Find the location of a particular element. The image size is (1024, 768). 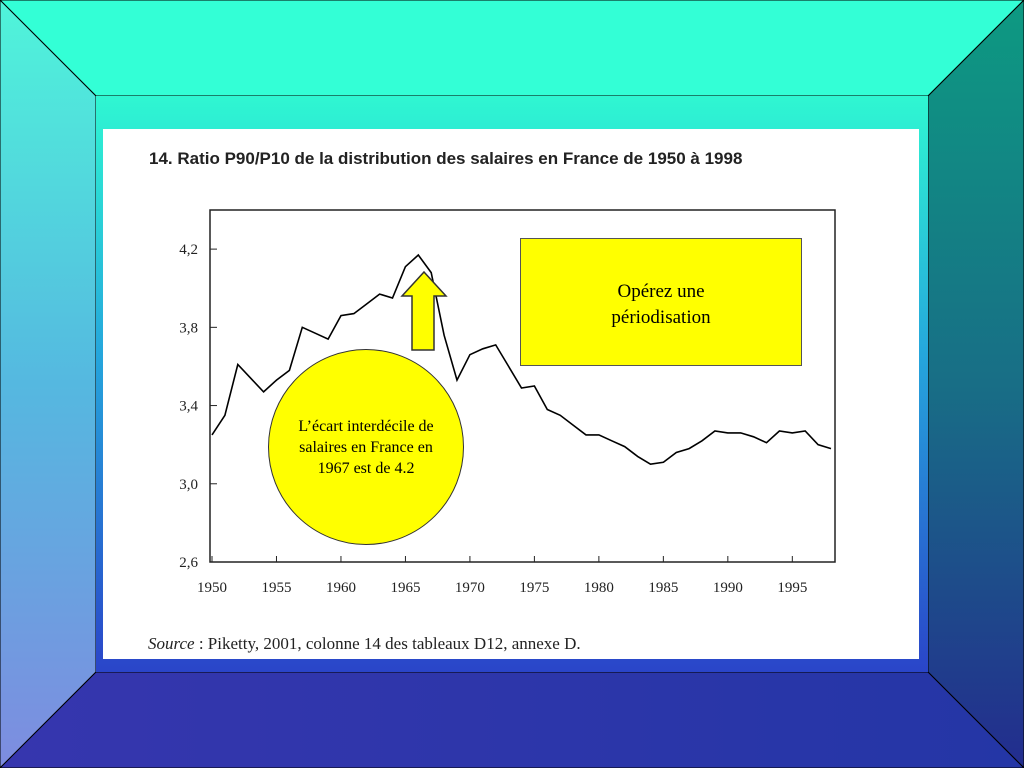

y-tick-label: 3,4 is located at coordinates (188, 407).